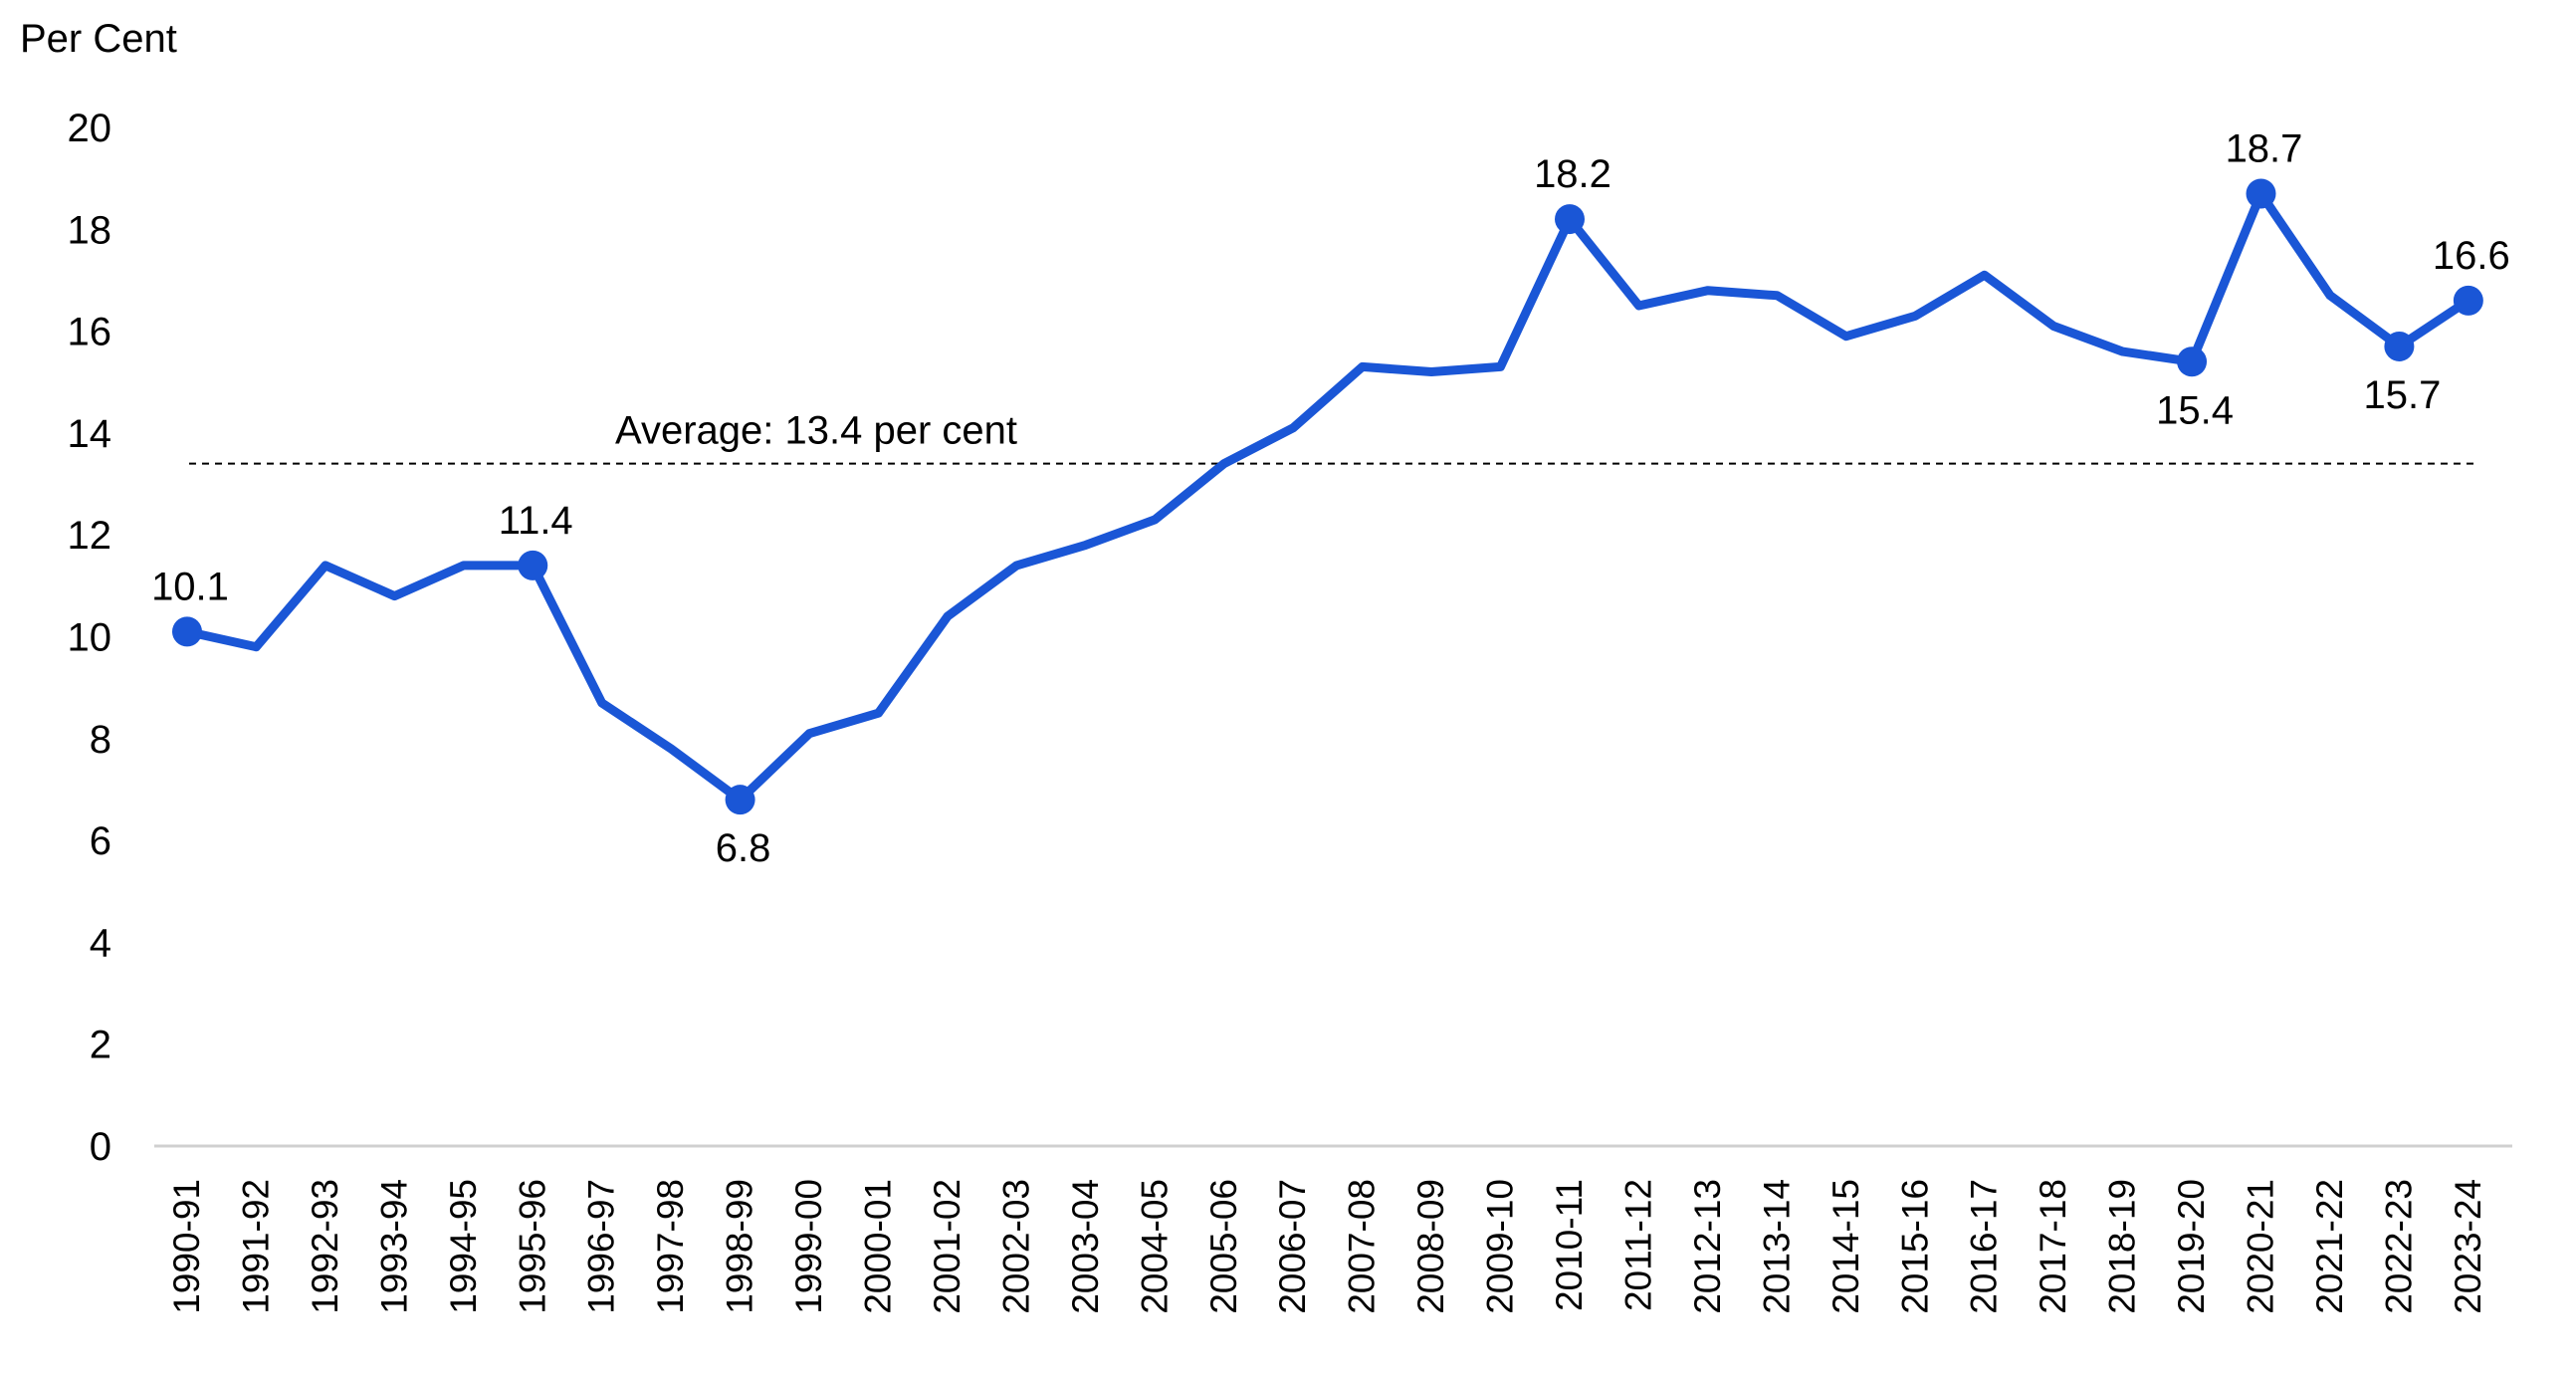  I want to click on x-tick-label: 2017-18, so click(2053, 1246).